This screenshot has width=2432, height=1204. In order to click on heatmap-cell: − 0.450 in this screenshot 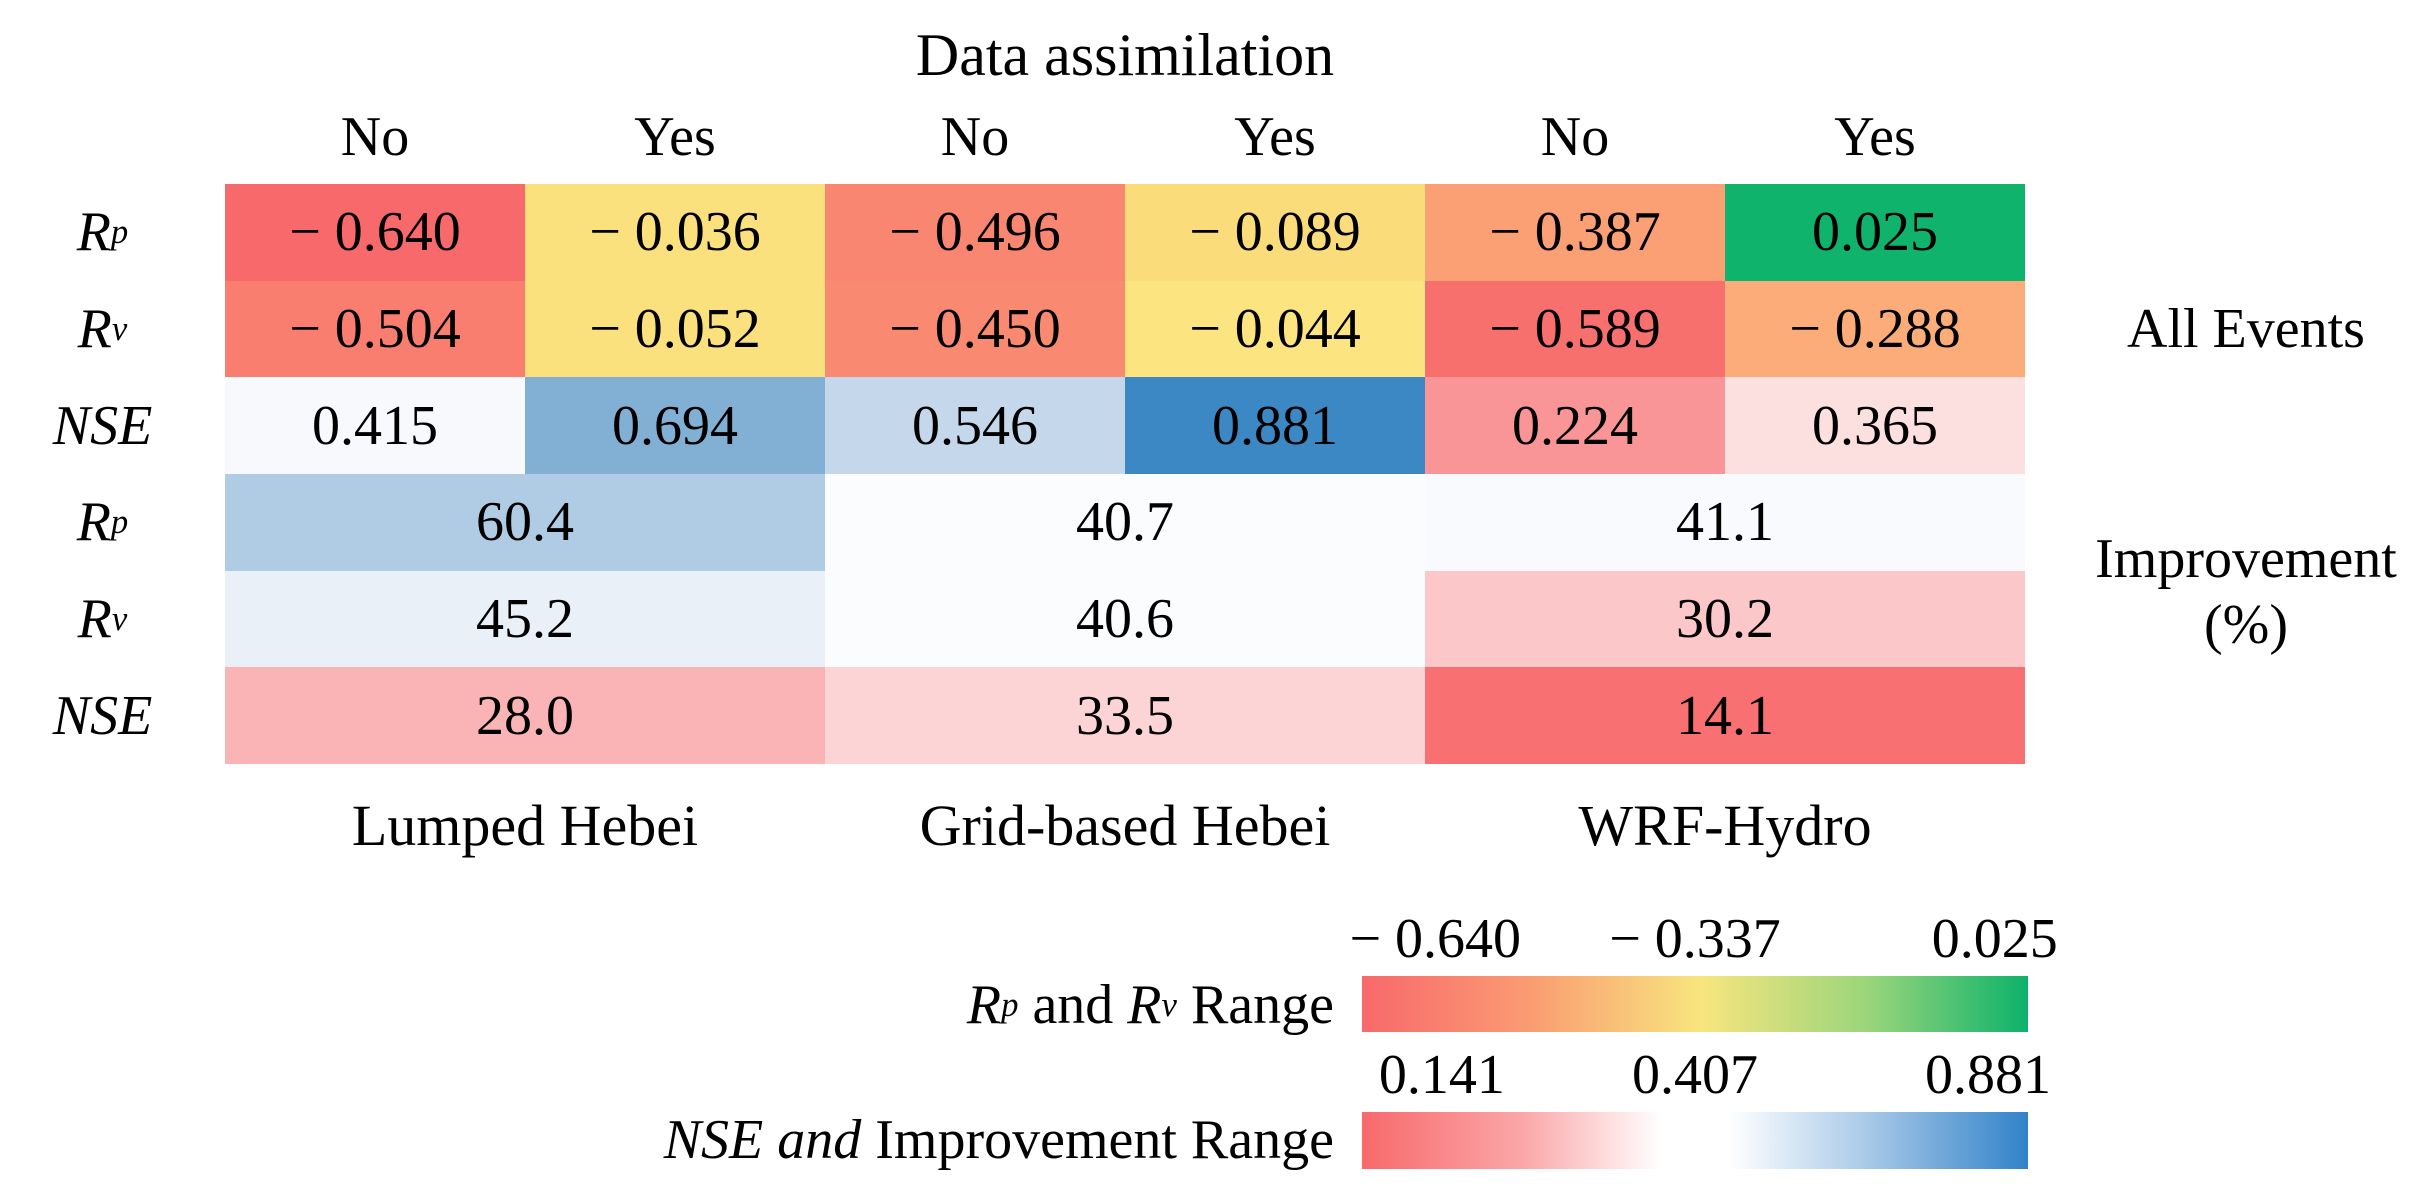, I will do `click(975, 329)`.